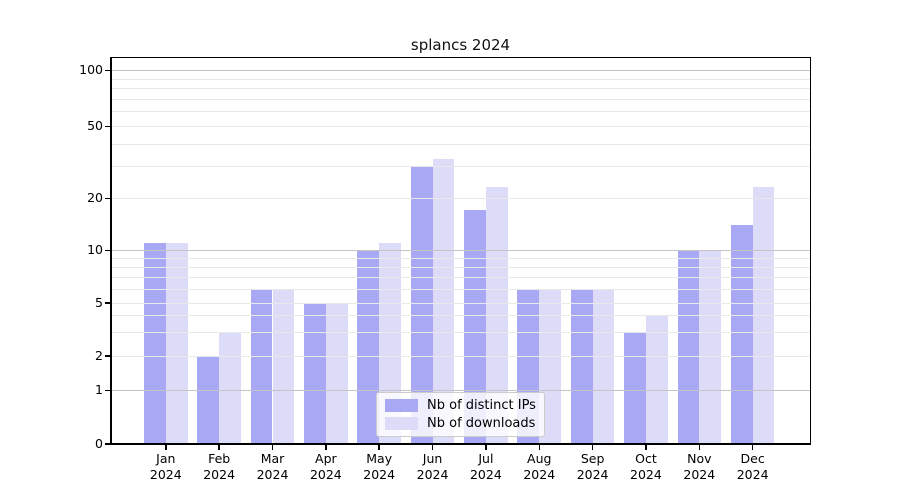 This screenshot has width=900, height=500. What do you see at coordinates (336, 373) in the screenshot?
I see `bar-apr-downloads` at bounding box center [336, 373].